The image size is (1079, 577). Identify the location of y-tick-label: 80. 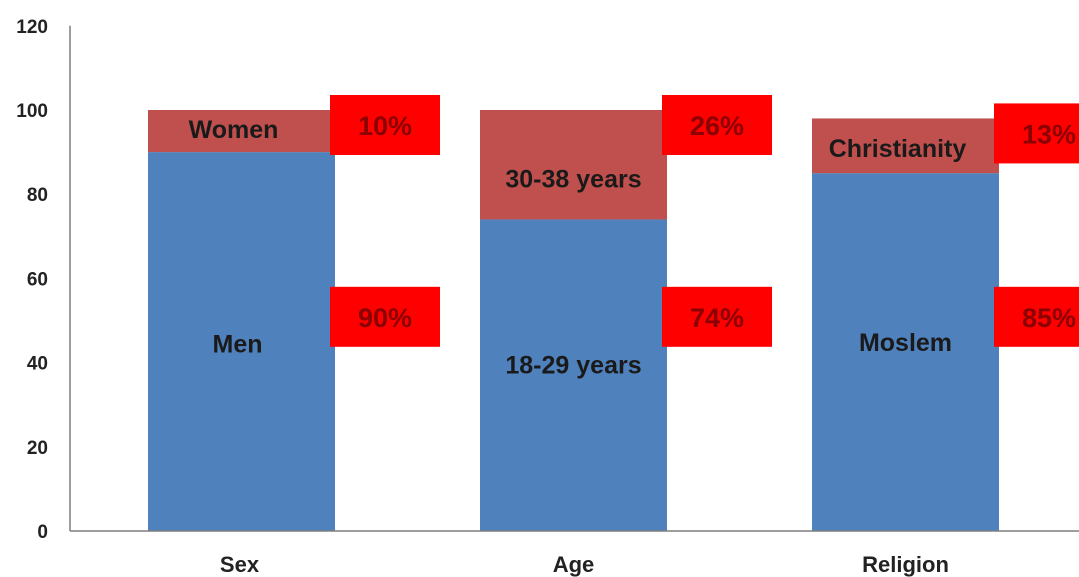
(37, 195).